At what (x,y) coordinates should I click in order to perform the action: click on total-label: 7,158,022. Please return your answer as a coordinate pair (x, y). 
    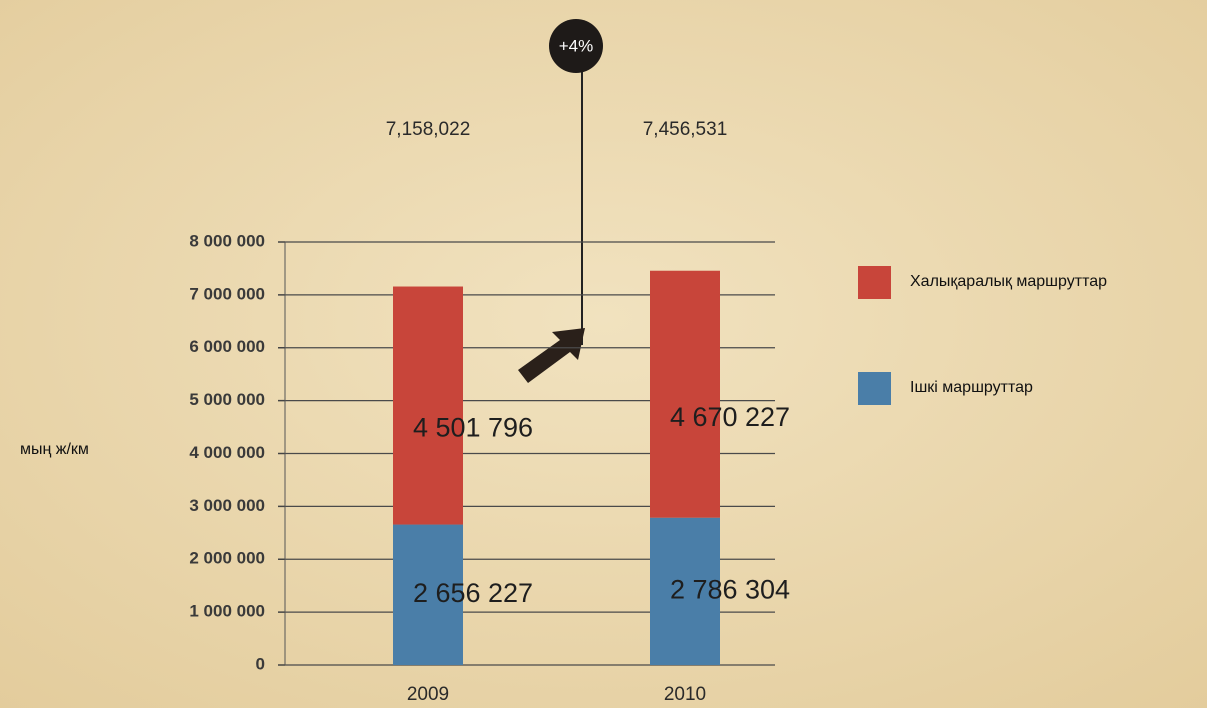
    Looking at the image, I should click on (428, 129).